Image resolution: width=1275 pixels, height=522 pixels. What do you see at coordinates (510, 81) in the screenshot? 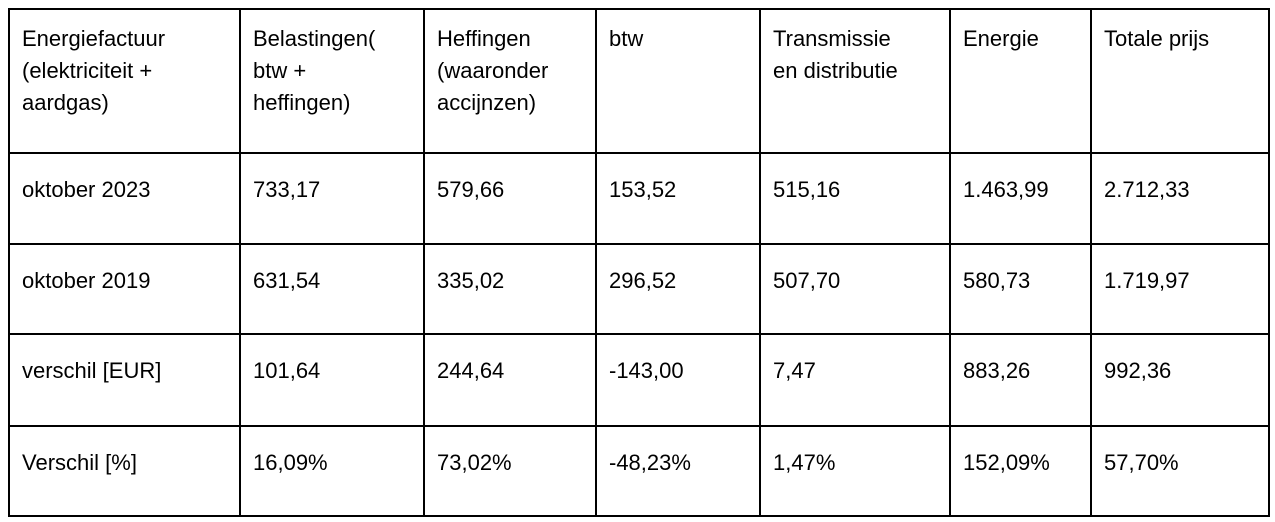
I see `header-heffingen: Heffingen (waaronder accijnzen)` at bounding box center [510, 81].